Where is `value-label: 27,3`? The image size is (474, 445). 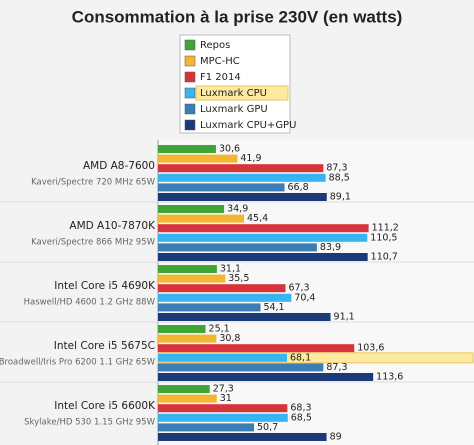
value-label: 27,3 is located at coordinates (223, 389).